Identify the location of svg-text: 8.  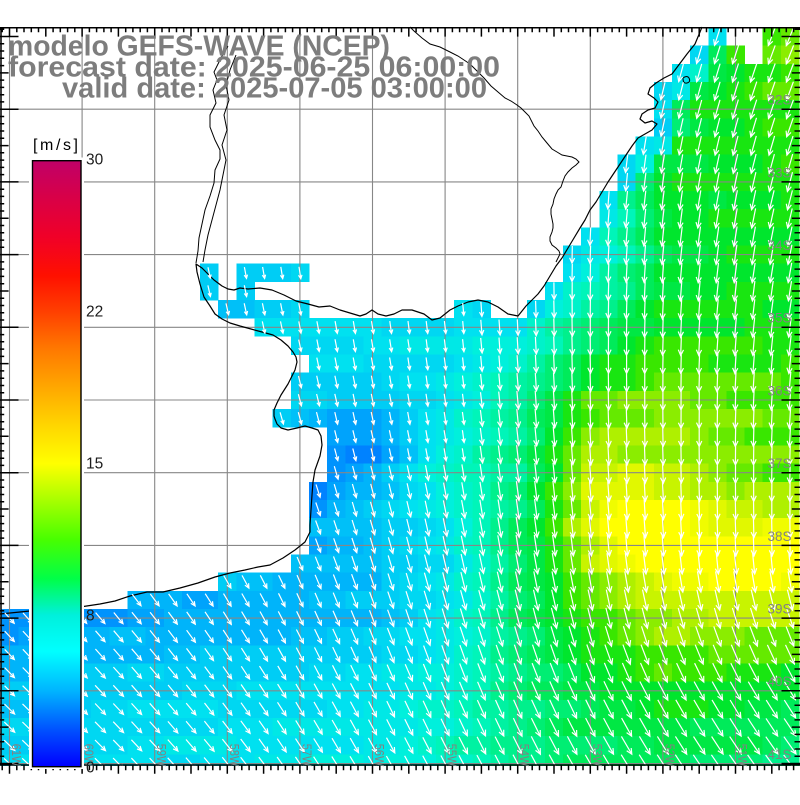
(90, 616).